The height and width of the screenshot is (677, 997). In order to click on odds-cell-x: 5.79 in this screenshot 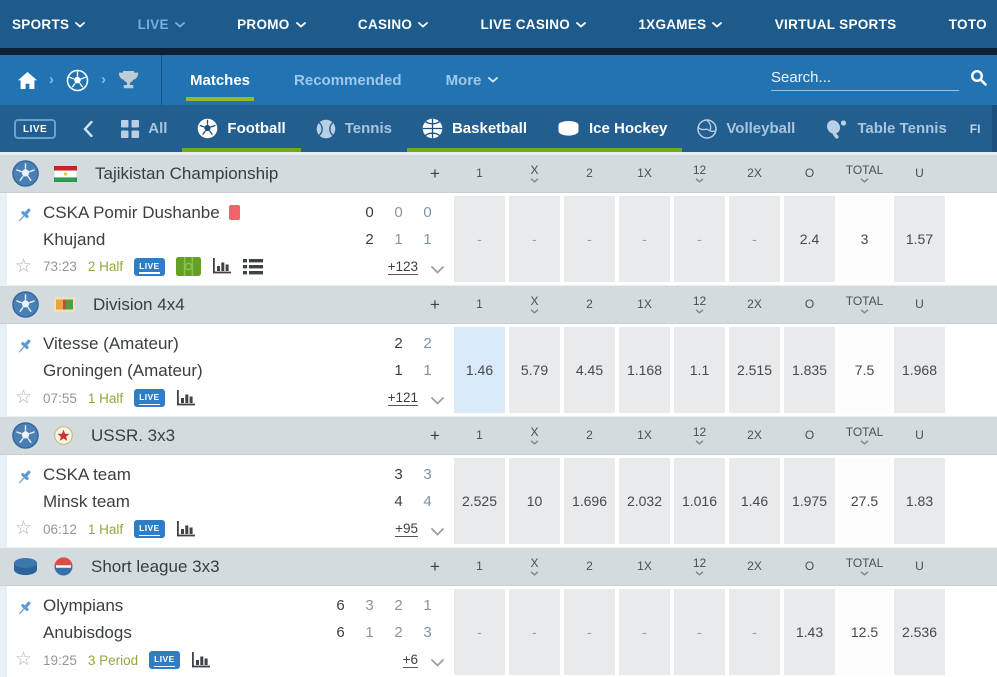, I will do `click(534, 370)`.